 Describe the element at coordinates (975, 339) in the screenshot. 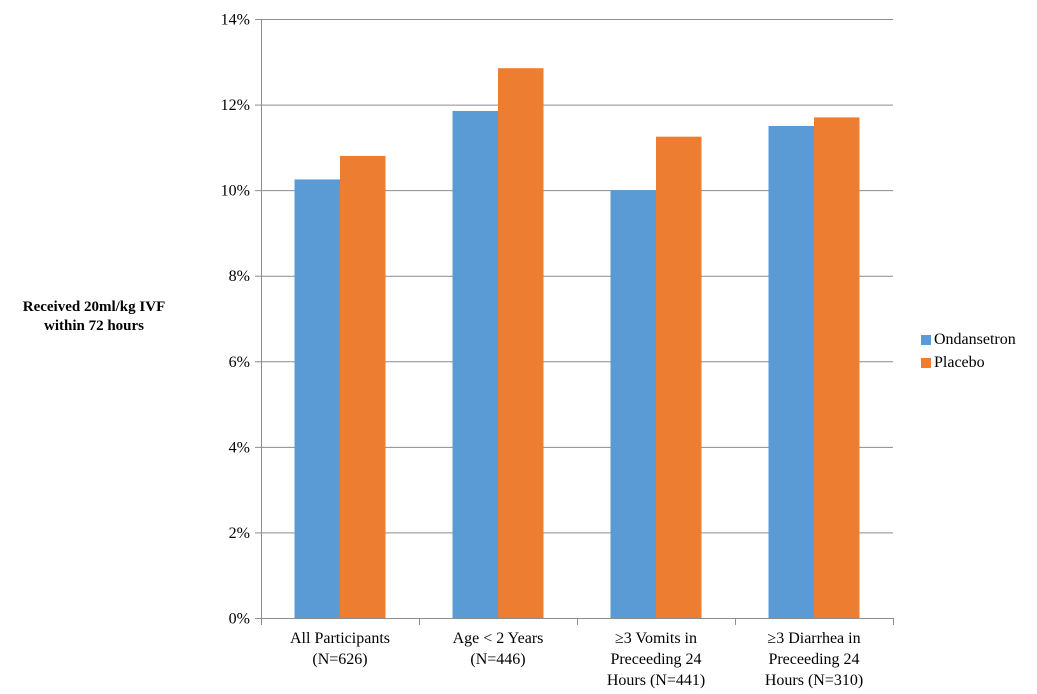

I see `legend-label-ondansetron: Ondansetron` at that location.